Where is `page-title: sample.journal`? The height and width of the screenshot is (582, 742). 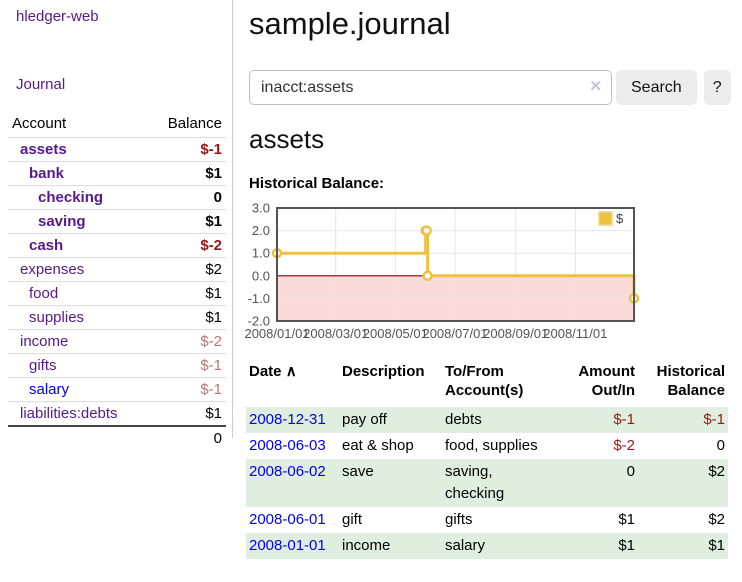 page-title: sample.journal is located at coordinates (350, 23).